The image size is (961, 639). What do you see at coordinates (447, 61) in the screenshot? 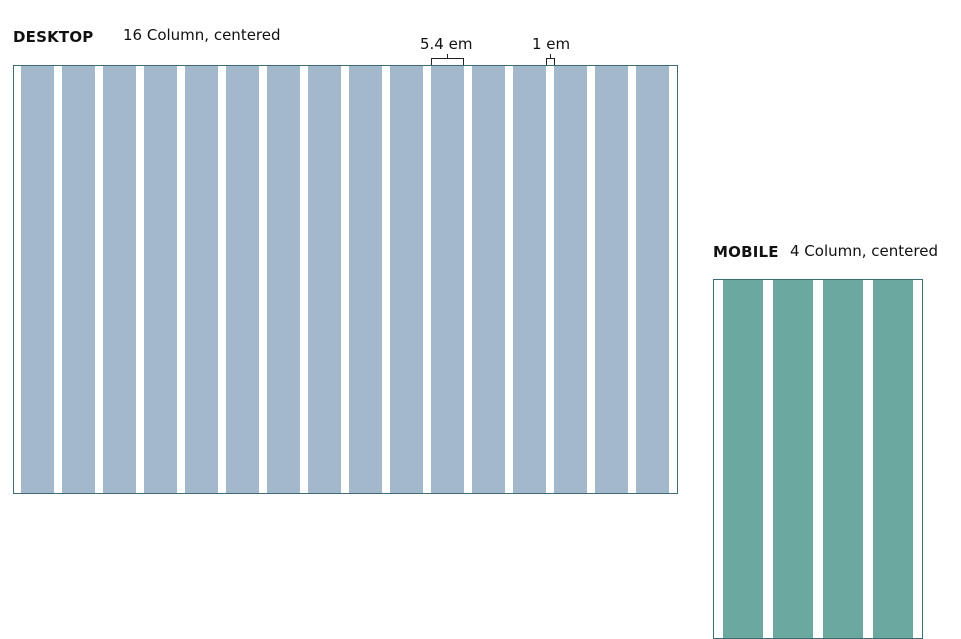
I see `column-width-bracket` at bounding box center [447, 61].